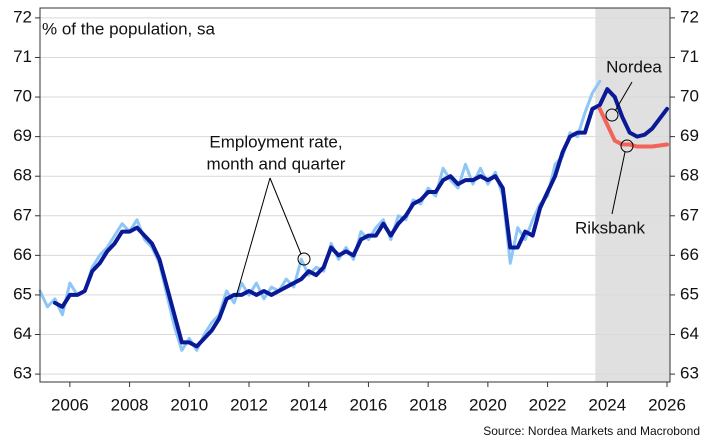 The width and height of the screenshot is (710, 448). Describe the element at coordinates (22, 333) in the screenshot. I see `y-tick-label: 64` at that location.